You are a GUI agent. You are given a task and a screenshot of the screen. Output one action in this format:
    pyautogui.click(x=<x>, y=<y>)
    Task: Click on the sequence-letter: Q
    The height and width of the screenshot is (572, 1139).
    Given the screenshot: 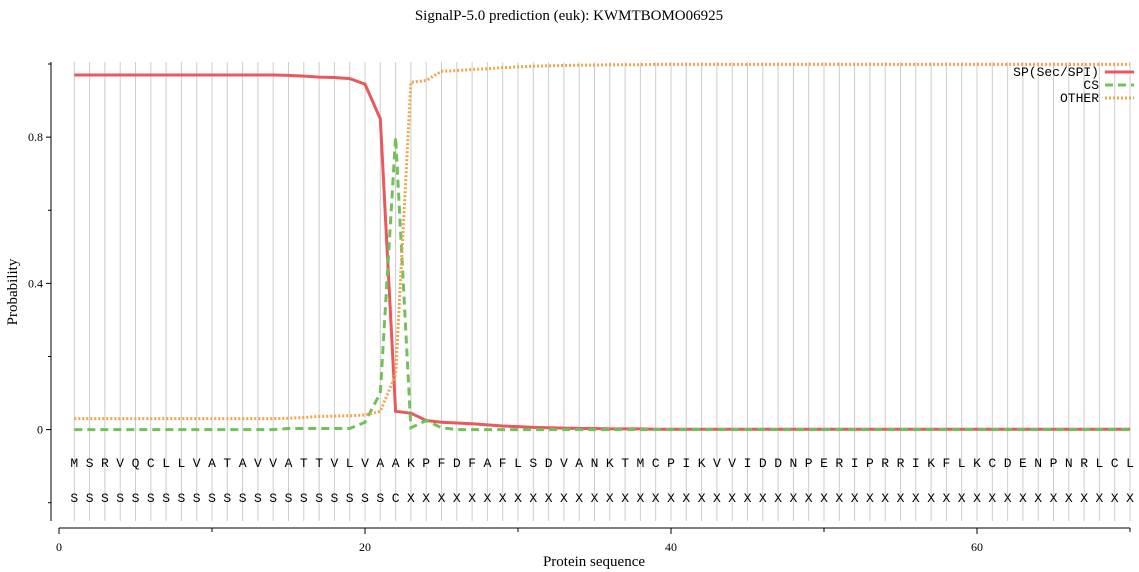 What is the action you would take?
    pyautogui.click(x=136, y=463)
    